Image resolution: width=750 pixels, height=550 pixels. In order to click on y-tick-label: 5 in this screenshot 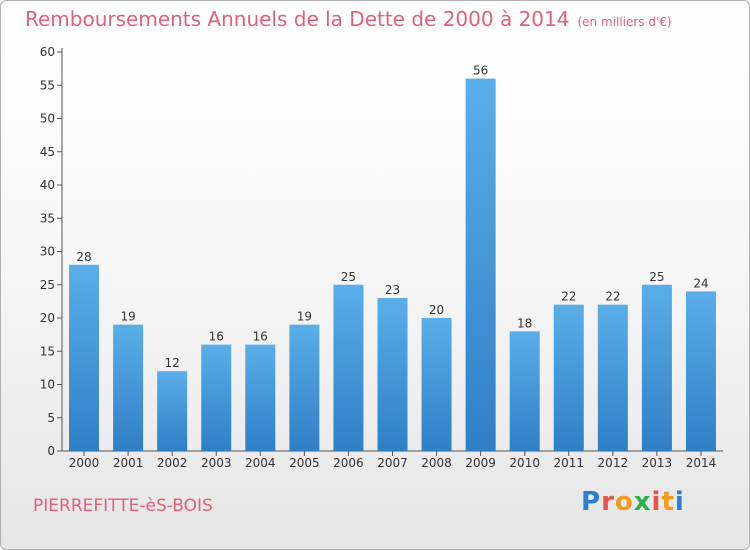, I will do `click(51, 418)`.